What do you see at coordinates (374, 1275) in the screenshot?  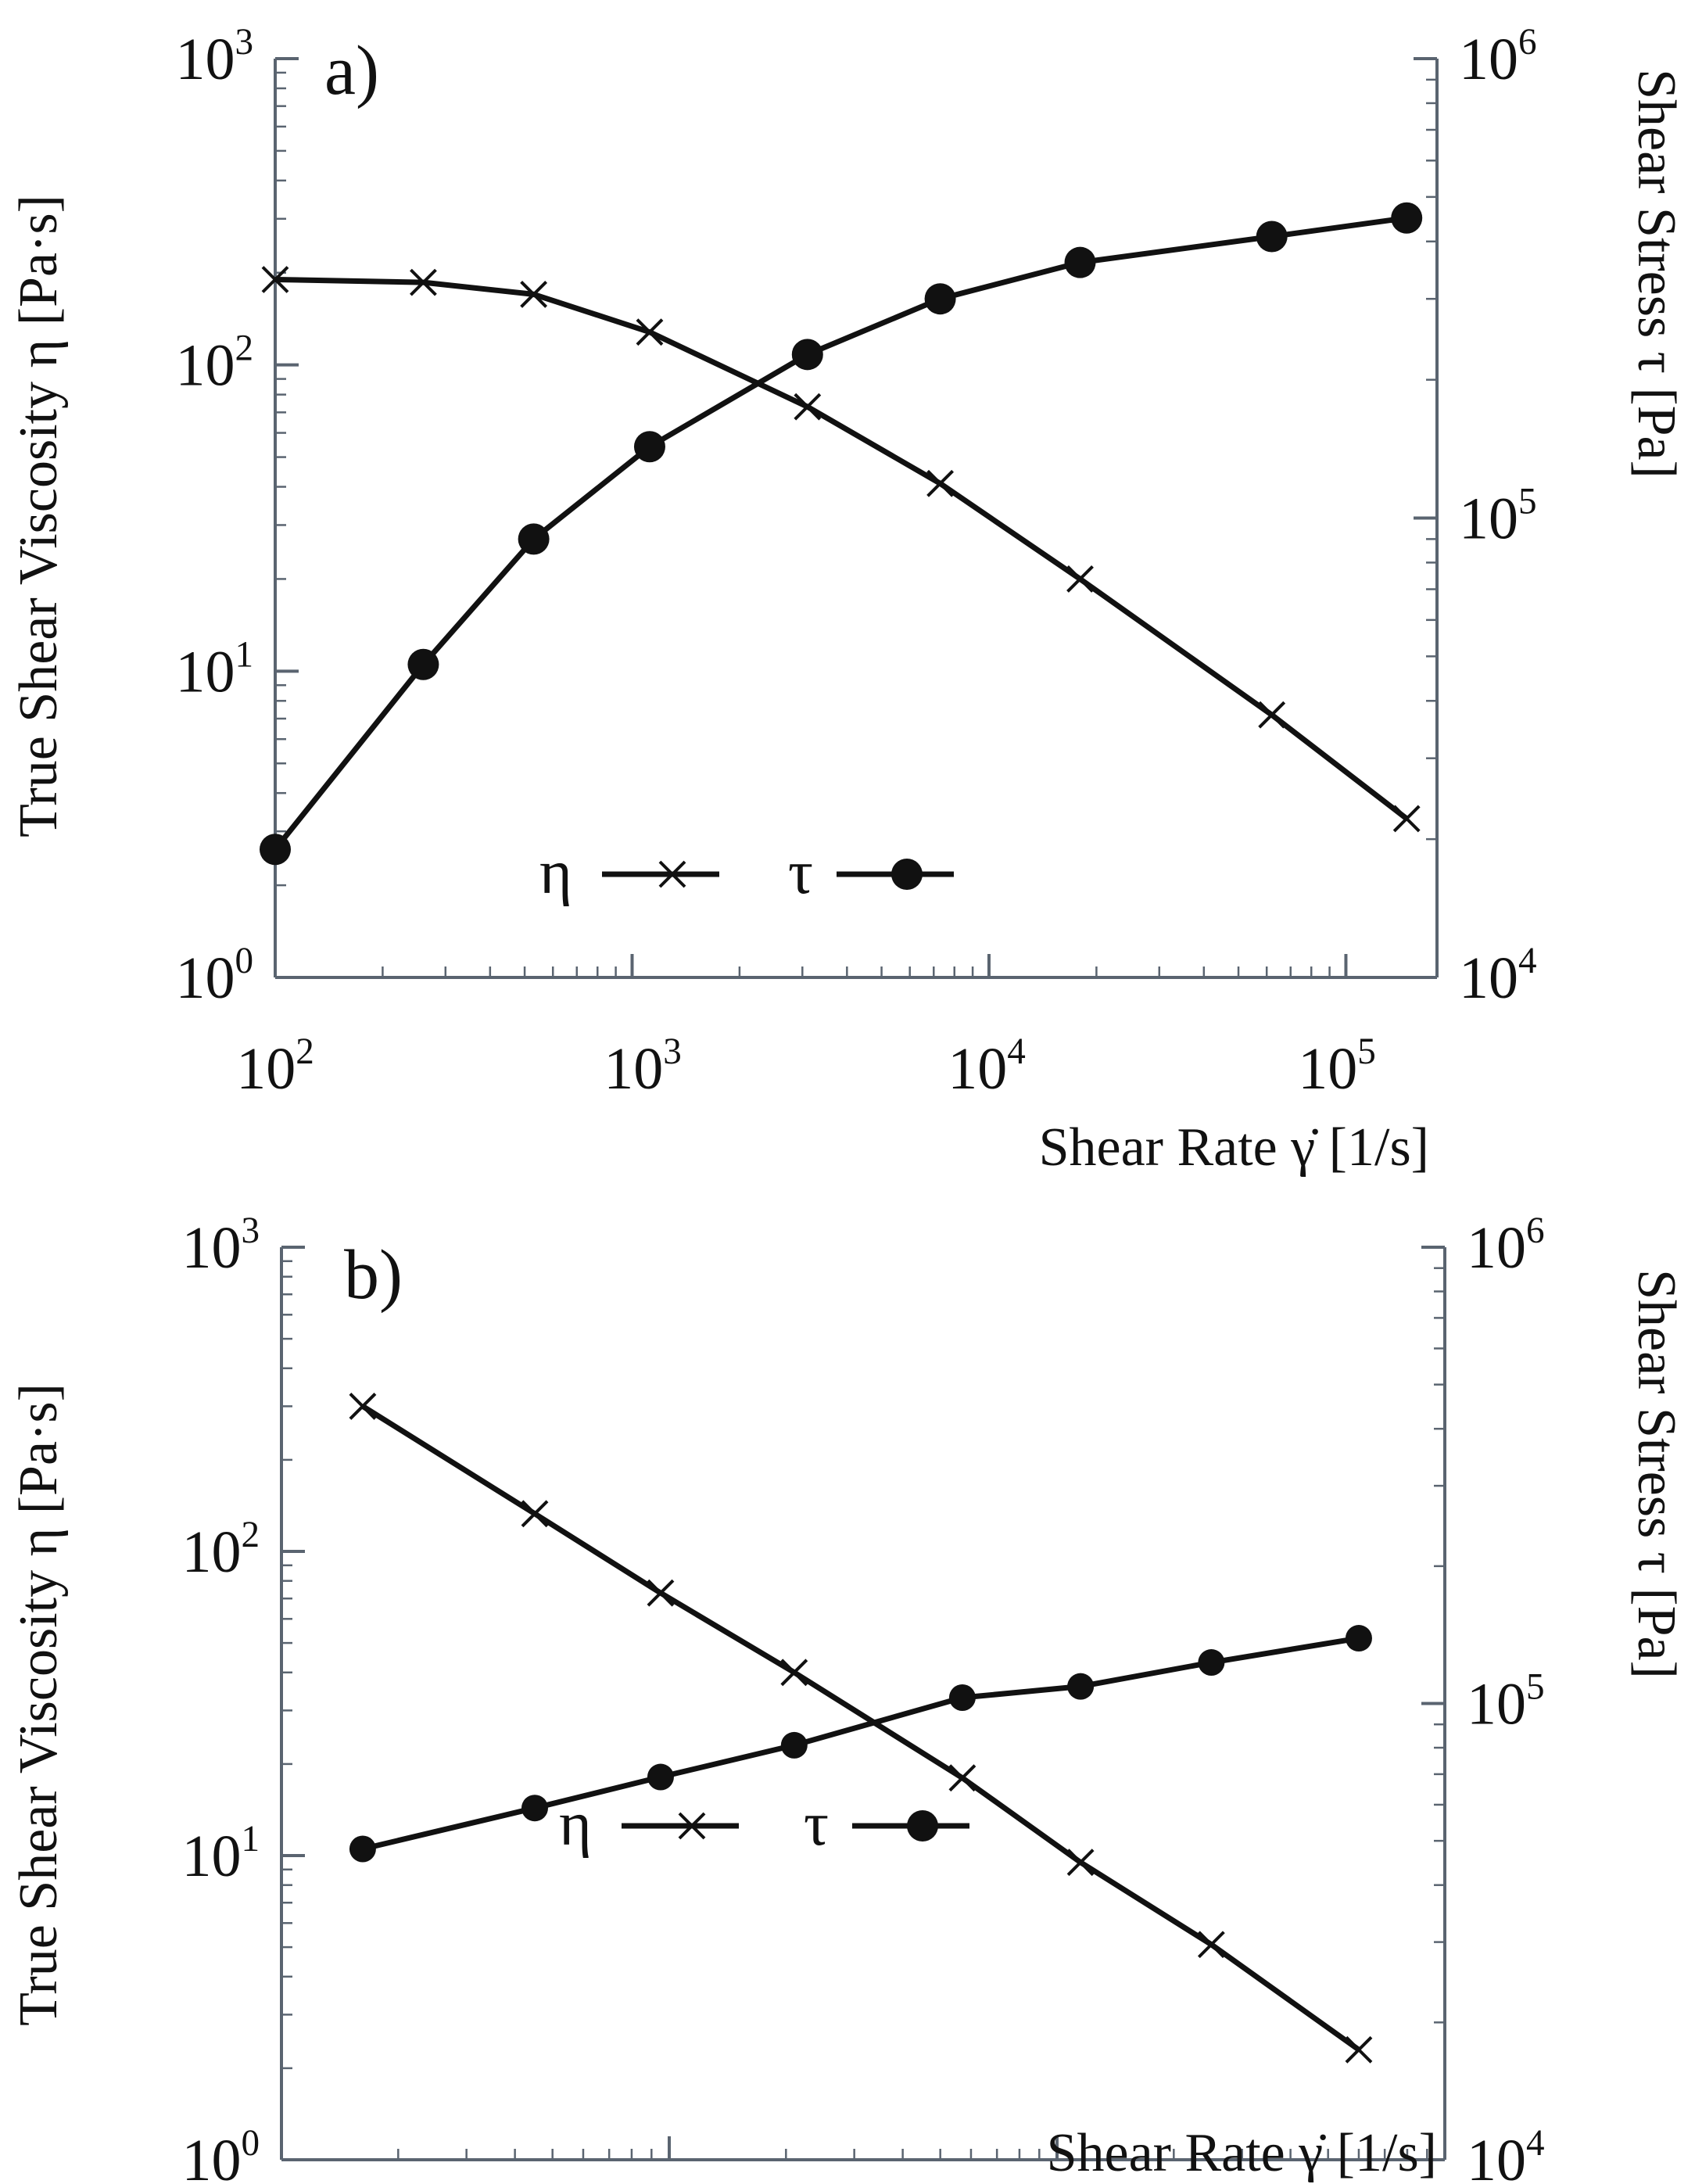 I see `panel-label: b)` at bounding box center [374, 1275].